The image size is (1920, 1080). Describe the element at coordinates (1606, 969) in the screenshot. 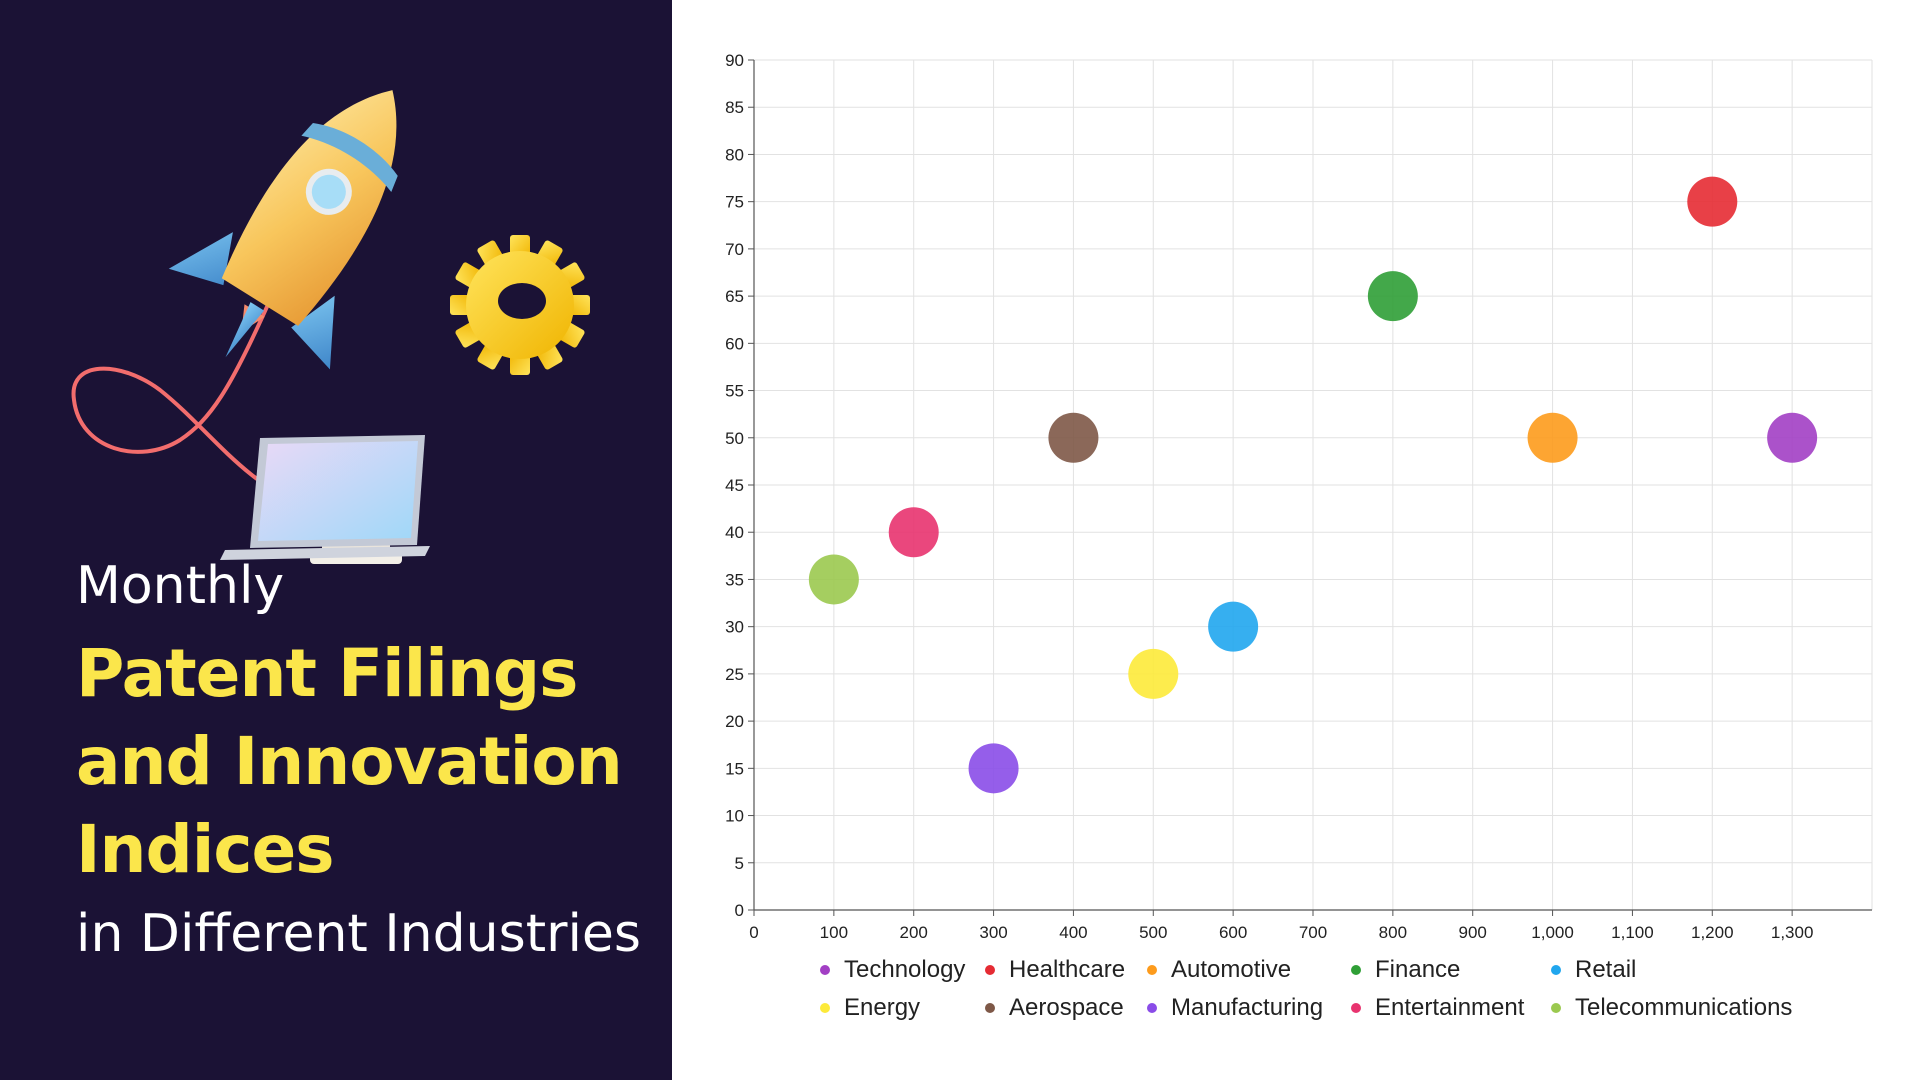

I see `legend-label: Retail` at that location.